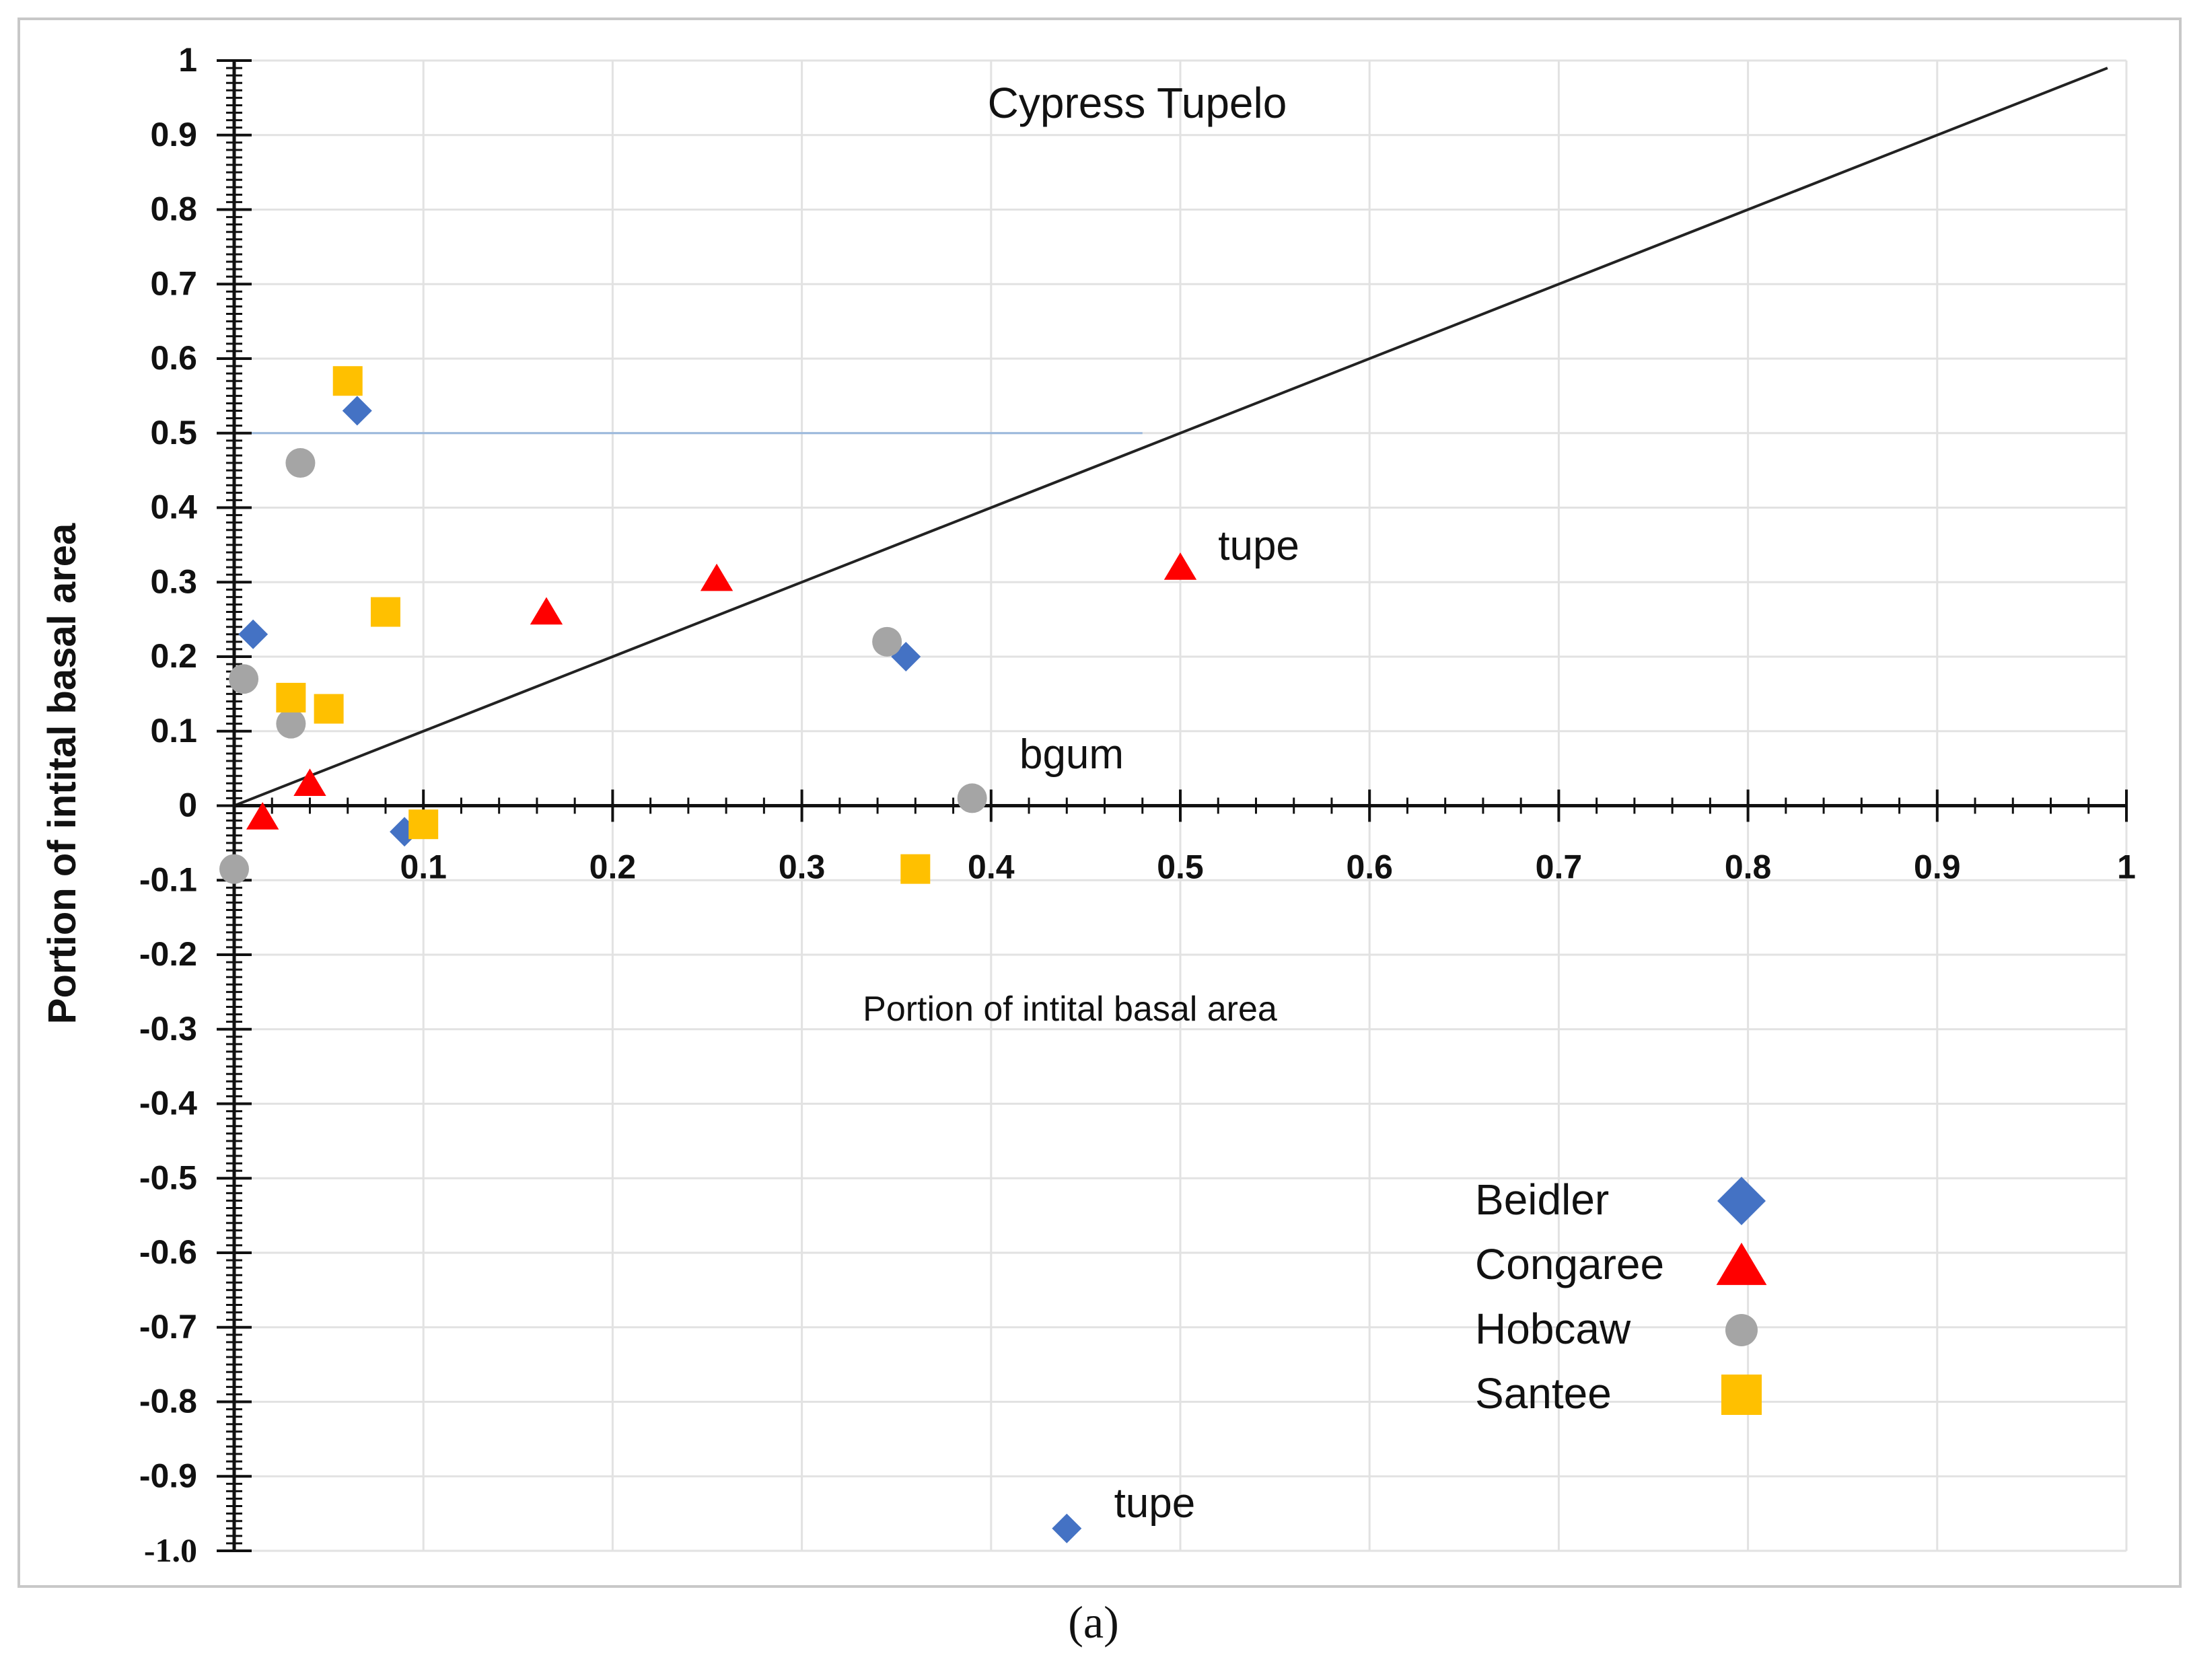  Describe the element at coordinates (187, 60) in the screenshot. I see `y-tick-label: 1` at that location.